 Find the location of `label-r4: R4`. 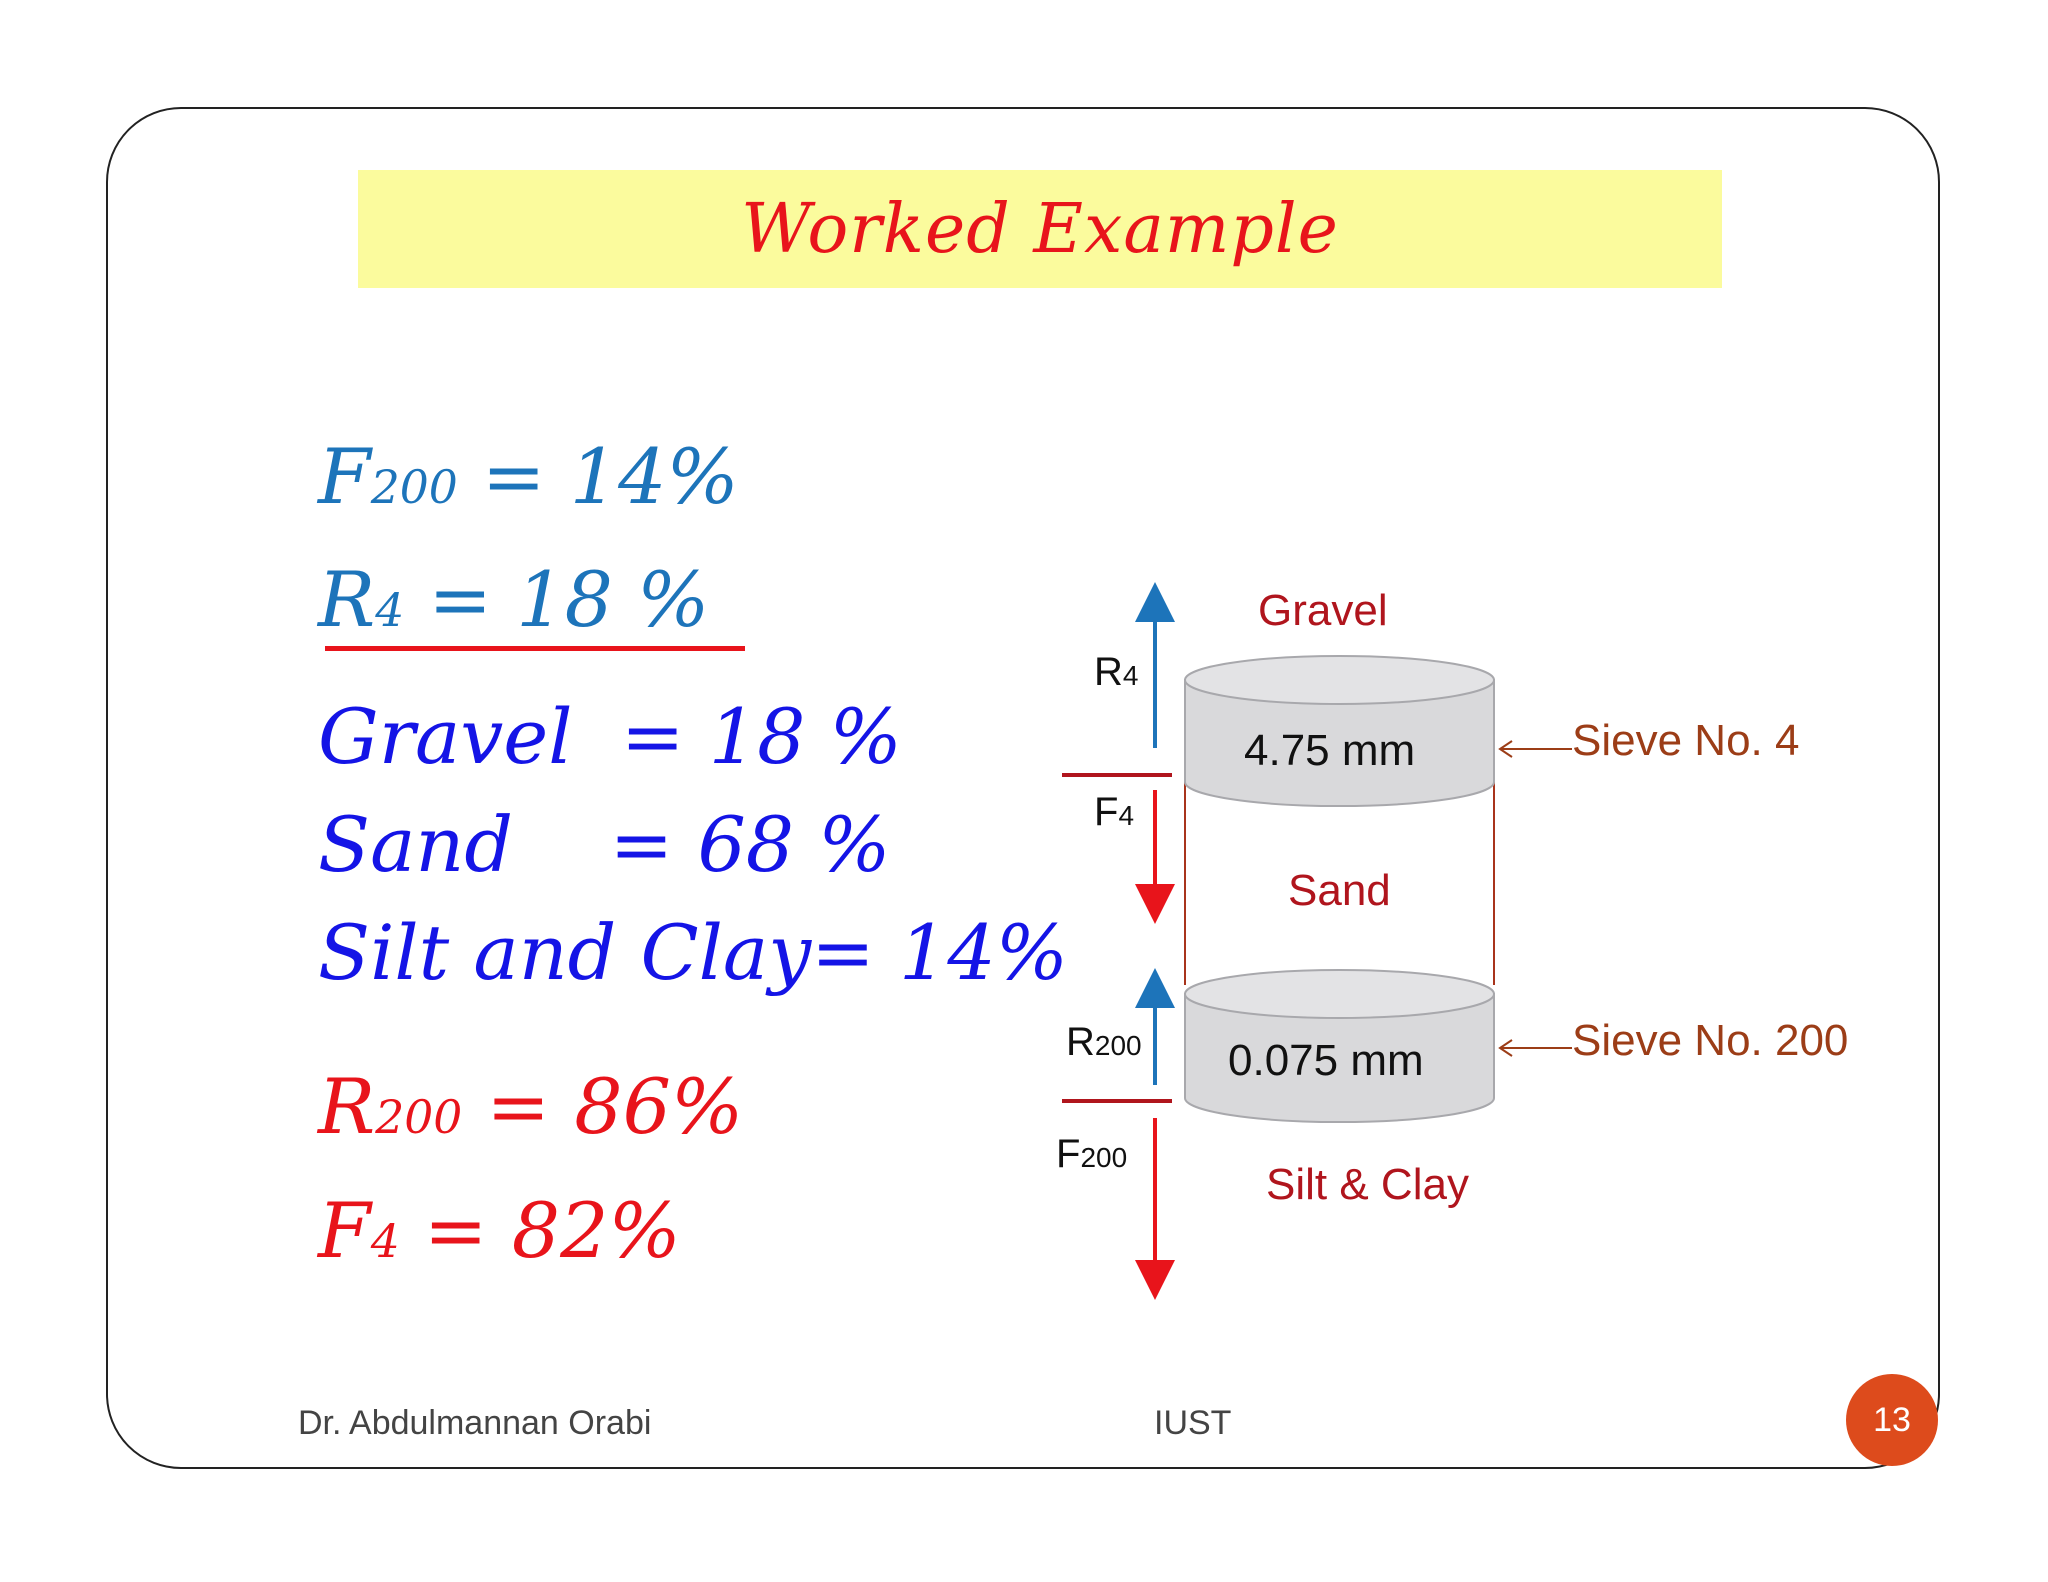

label-r4: R4 is located at coordinates (1116, 672).